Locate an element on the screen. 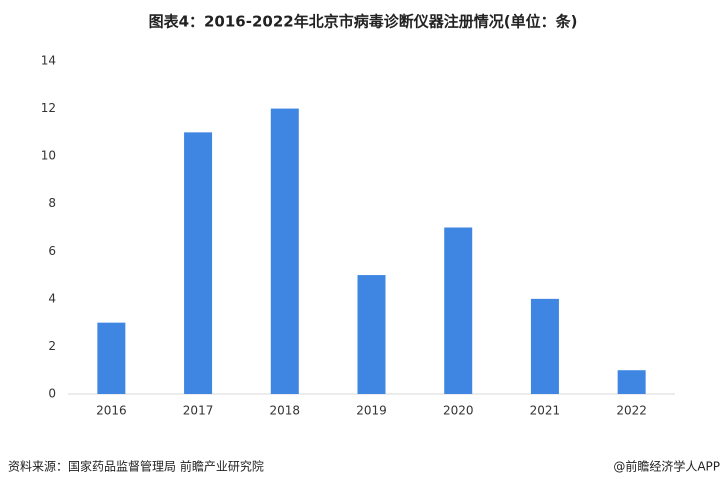 This screenshot has height=489, width=726. x-tick-label: 2020 is located at coordinates (458, 411).